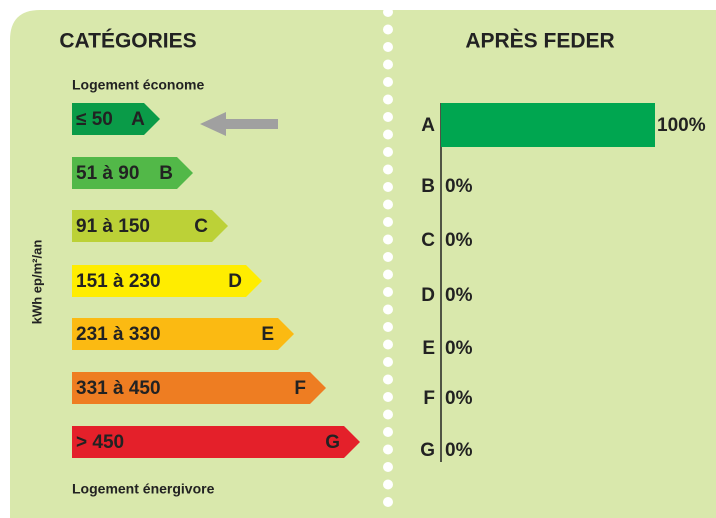 This screenshot has height=518, width=716. What do you see at coordinates (36, 282) in the screenshot?
I see `axis-label: kWh ep/m²/an` at bounding box center [36, 282].